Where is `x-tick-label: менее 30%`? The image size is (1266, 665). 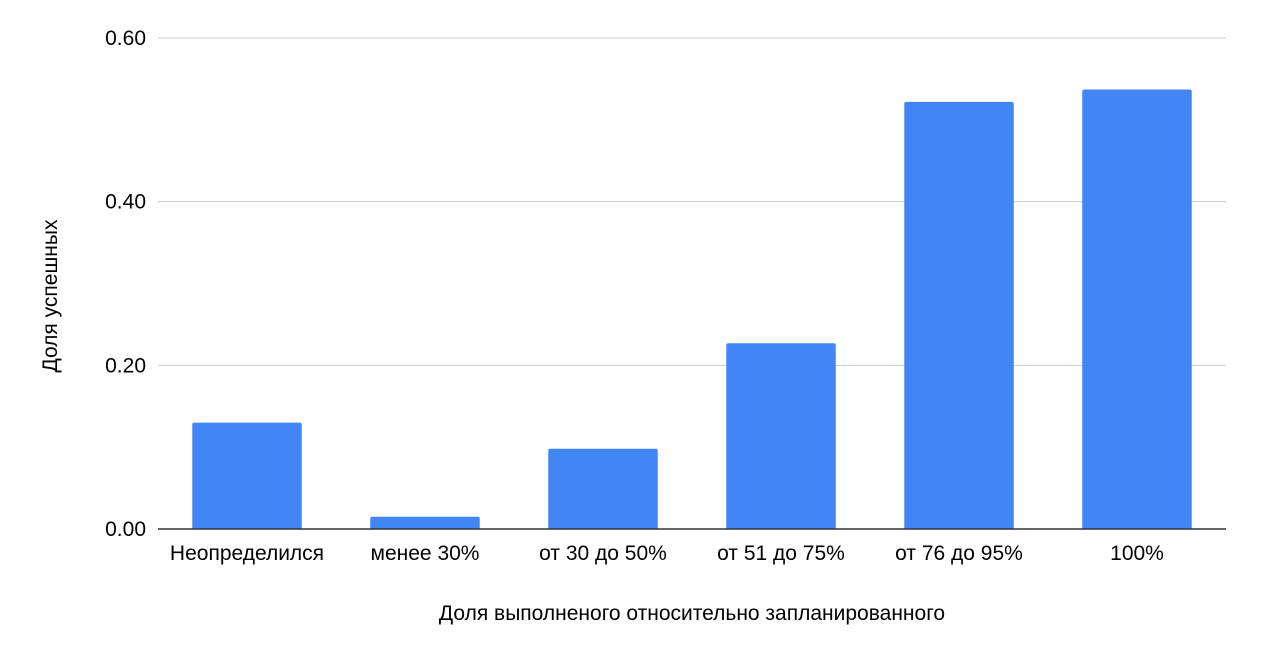 x-tick-label: менее 30% is located at coordinates (425, 553).